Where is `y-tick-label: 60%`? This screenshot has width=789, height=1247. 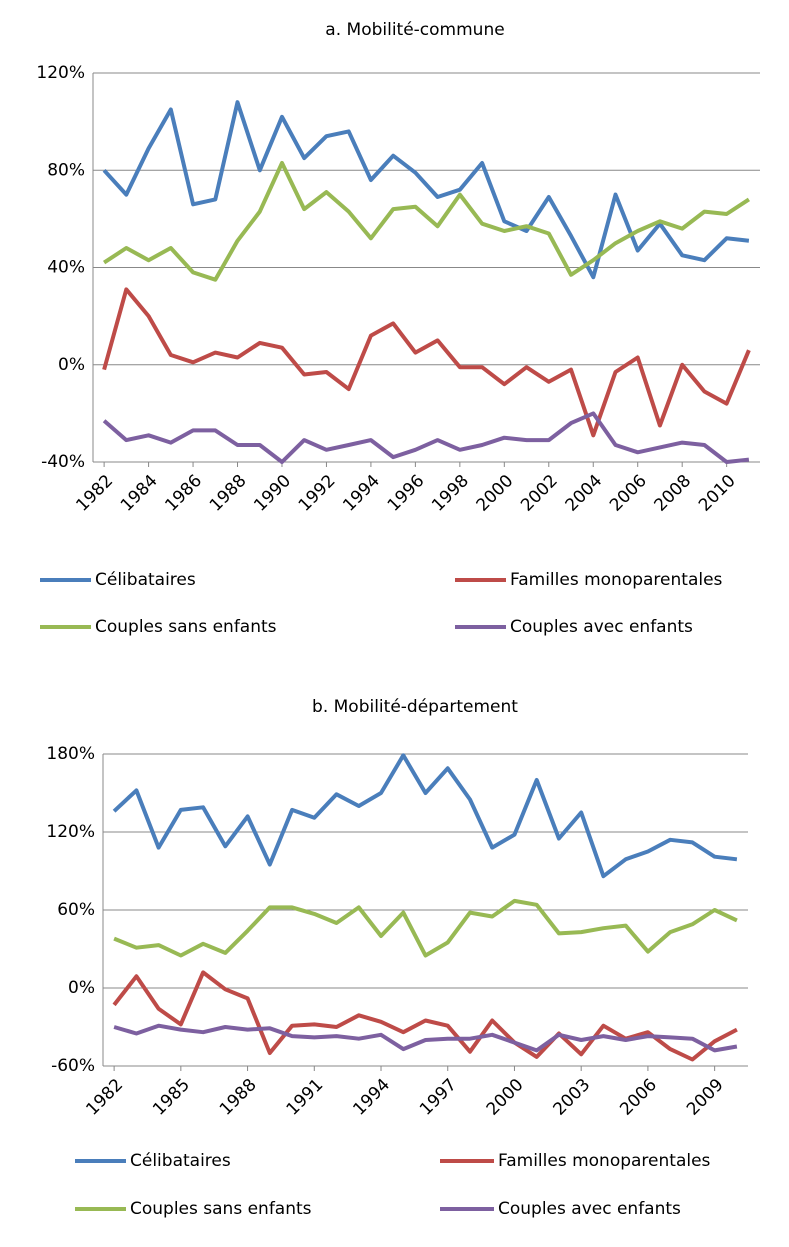
y-tick-label: 60% is located at coordinates (76, 910).